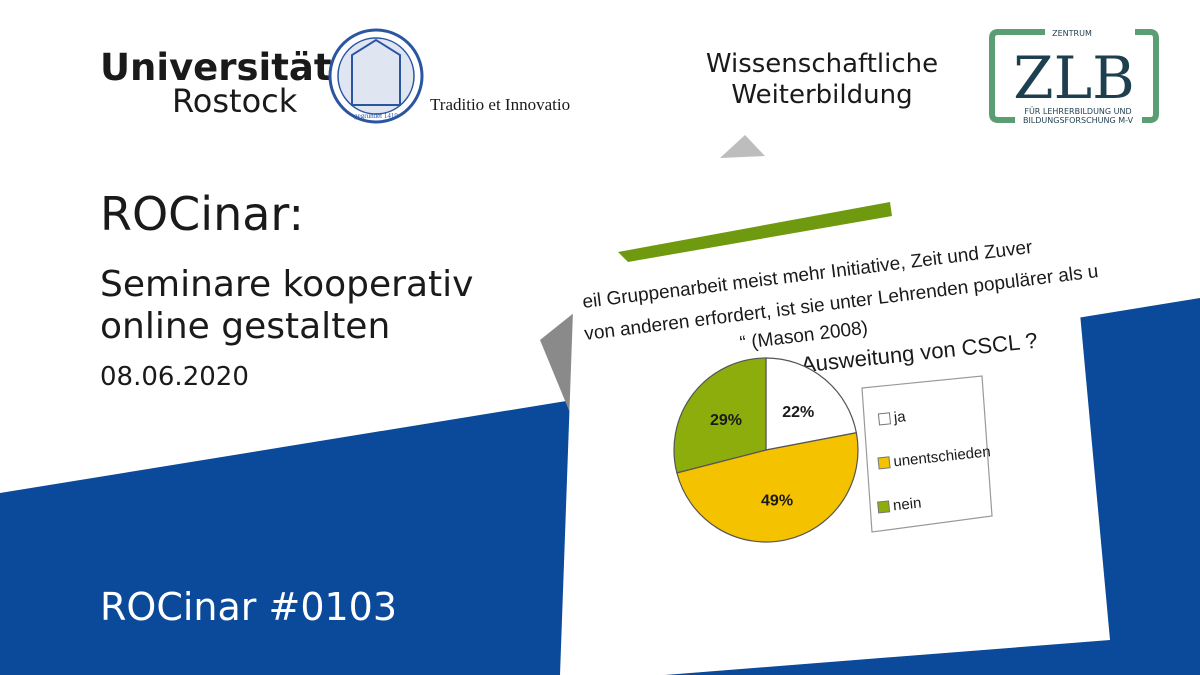  Describe the element at coordinates (500, 104) in the screenshot. I see `motto: Traditio et Innovatio` at that location.